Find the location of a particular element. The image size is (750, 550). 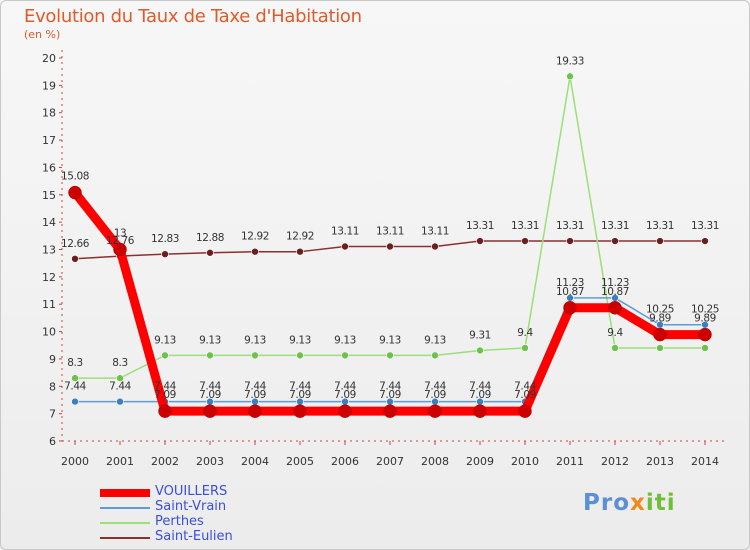

x-tick-label: 2007 is located at coordinates (390, 461).